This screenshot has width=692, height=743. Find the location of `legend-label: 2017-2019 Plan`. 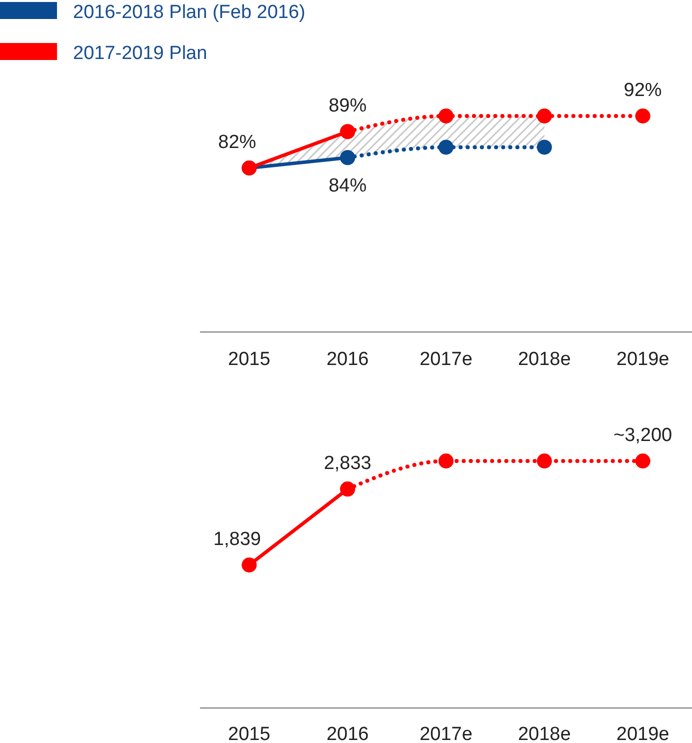

legend-label: 2017-2019 Plan is located at coordinates (140, 53).